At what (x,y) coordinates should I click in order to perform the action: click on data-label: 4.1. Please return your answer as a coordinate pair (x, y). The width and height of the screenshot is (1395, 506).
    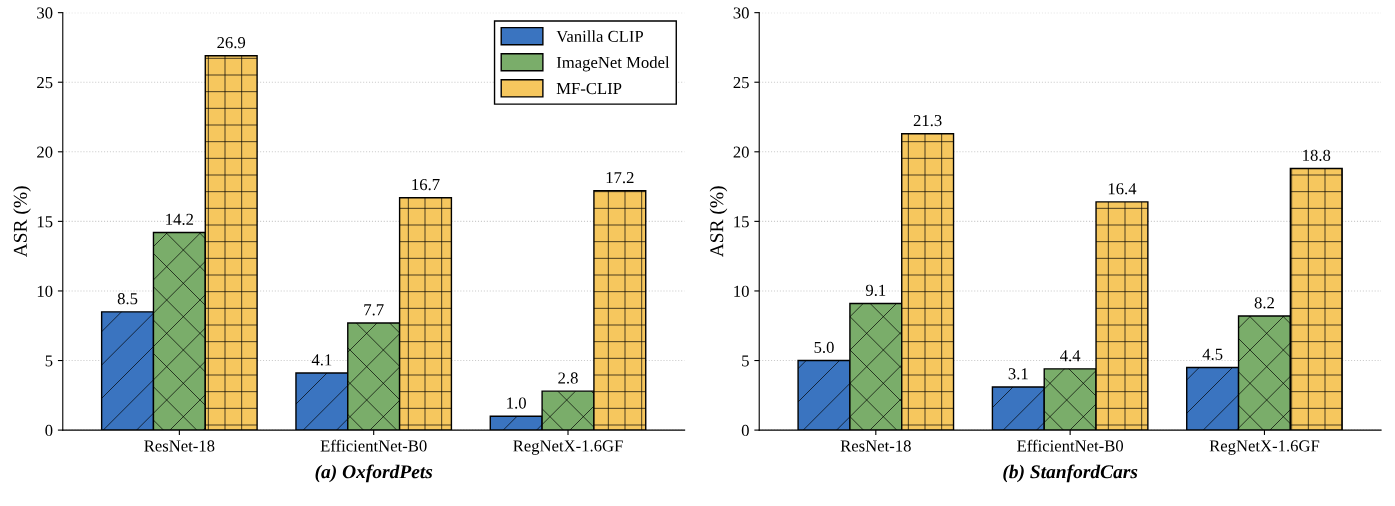
    Looking at the image, I should click on (321, 360).